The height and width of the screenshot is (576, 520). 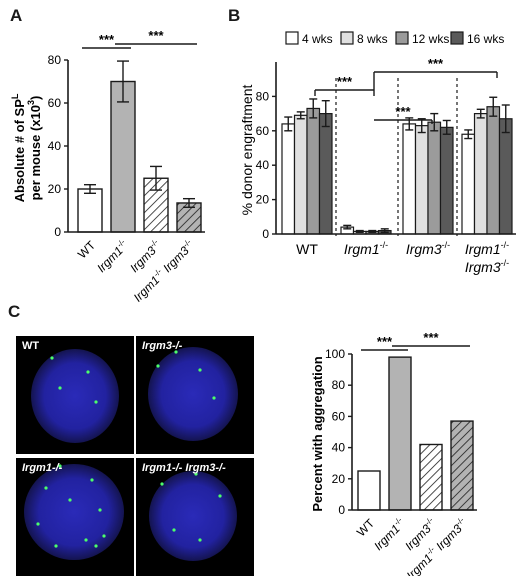 What do you see at coordinates (162, 346) in the screenshot?
I see `micrograph-label-irgm3: Irgm3-/-` at bounding box center [162, 346].